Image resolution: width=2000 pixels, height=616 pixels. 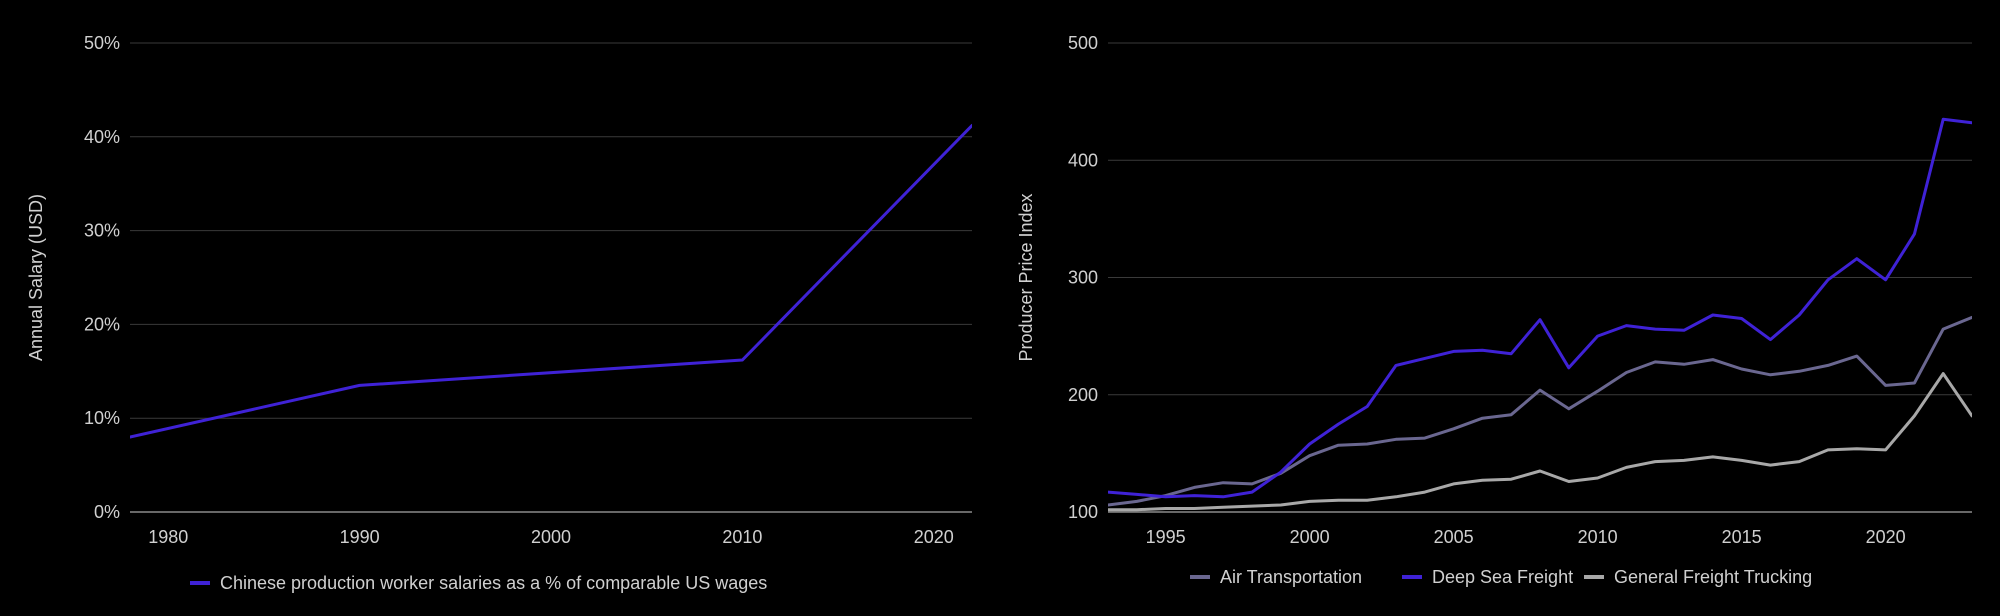 What do you see at coordinates (1742, 537) in the screenshot?
I see `x-tick-label: 2015` at bounding box center [1742, 537].